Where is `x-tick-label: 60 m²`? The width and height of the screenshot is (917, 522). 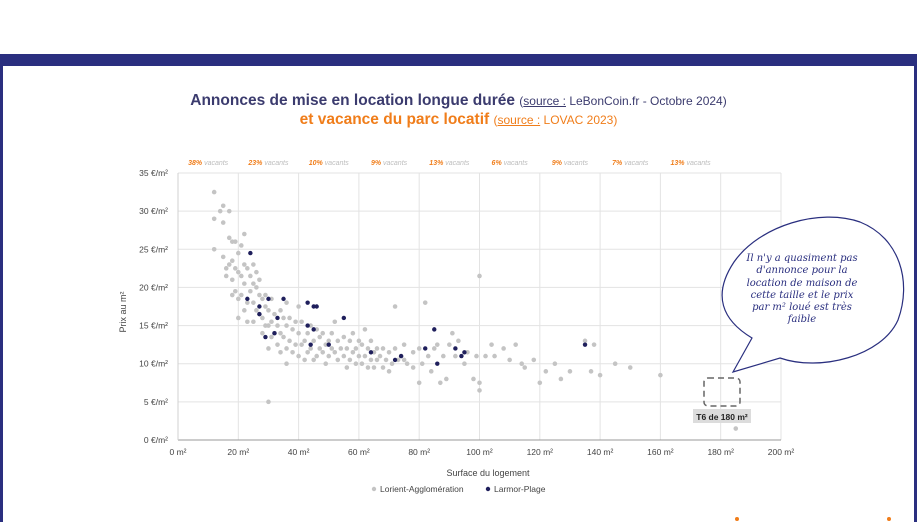 x-tick-label: 60 m² is located at coordinates (359, 452).